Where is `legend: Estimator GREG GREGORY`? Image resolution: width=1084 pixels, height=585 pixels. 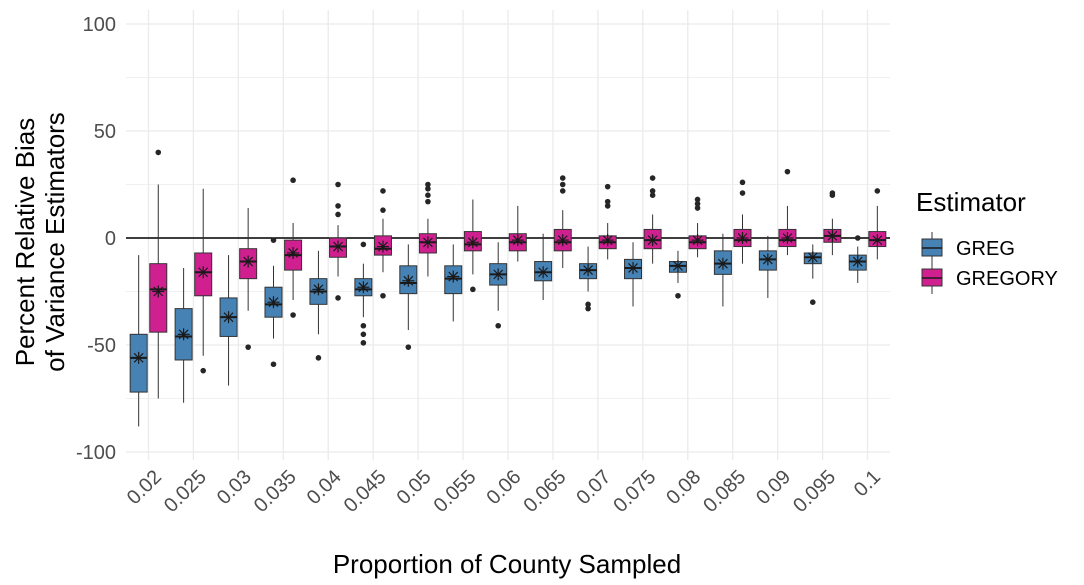 legend: Estimator GREG GREGORY is located at coordinates (987, 240).